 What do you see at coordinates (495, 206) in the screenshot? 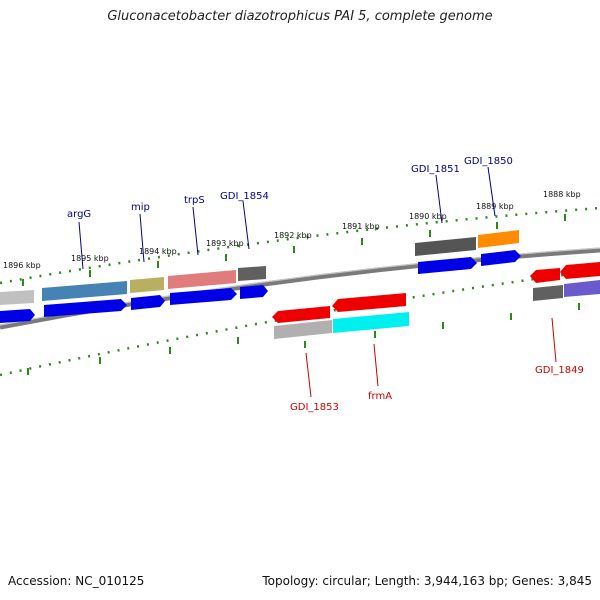
I see `tick-label: 1889 kbp` at bounding box center [495, 206].